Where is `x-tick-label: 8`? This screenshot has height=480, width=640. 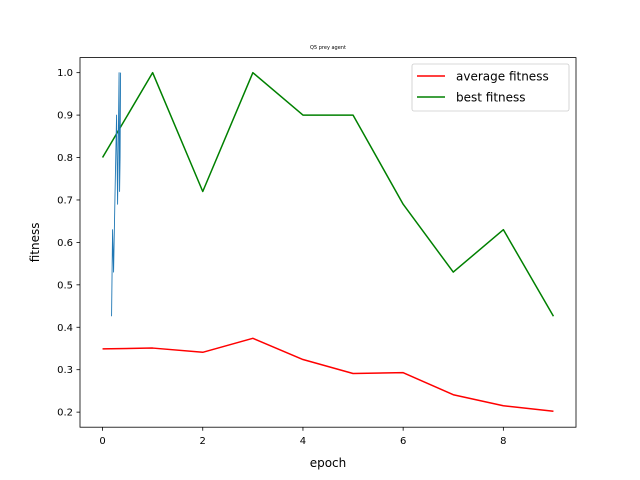
x-tick-label: 8 is located at coordinates (503, 441).